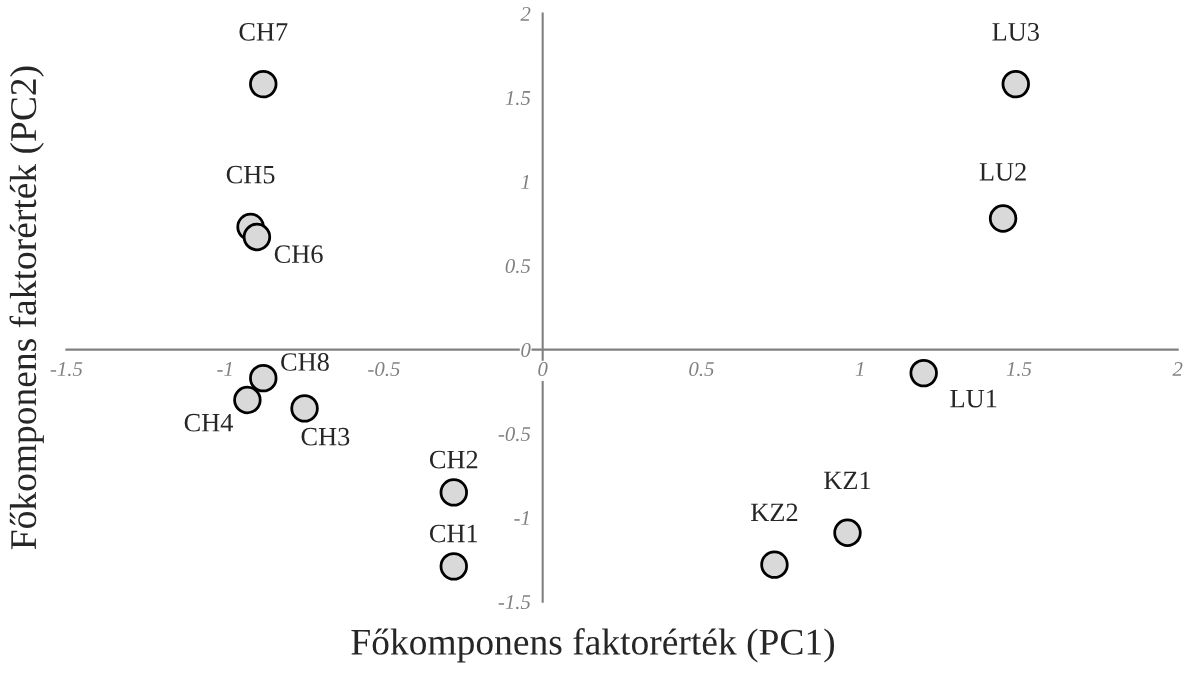 The height and width of the screenshot is (676, 1186). Describe the element at coordinates (859, 369) in the screenshot. I see `x-tick-label: 1` at that location.